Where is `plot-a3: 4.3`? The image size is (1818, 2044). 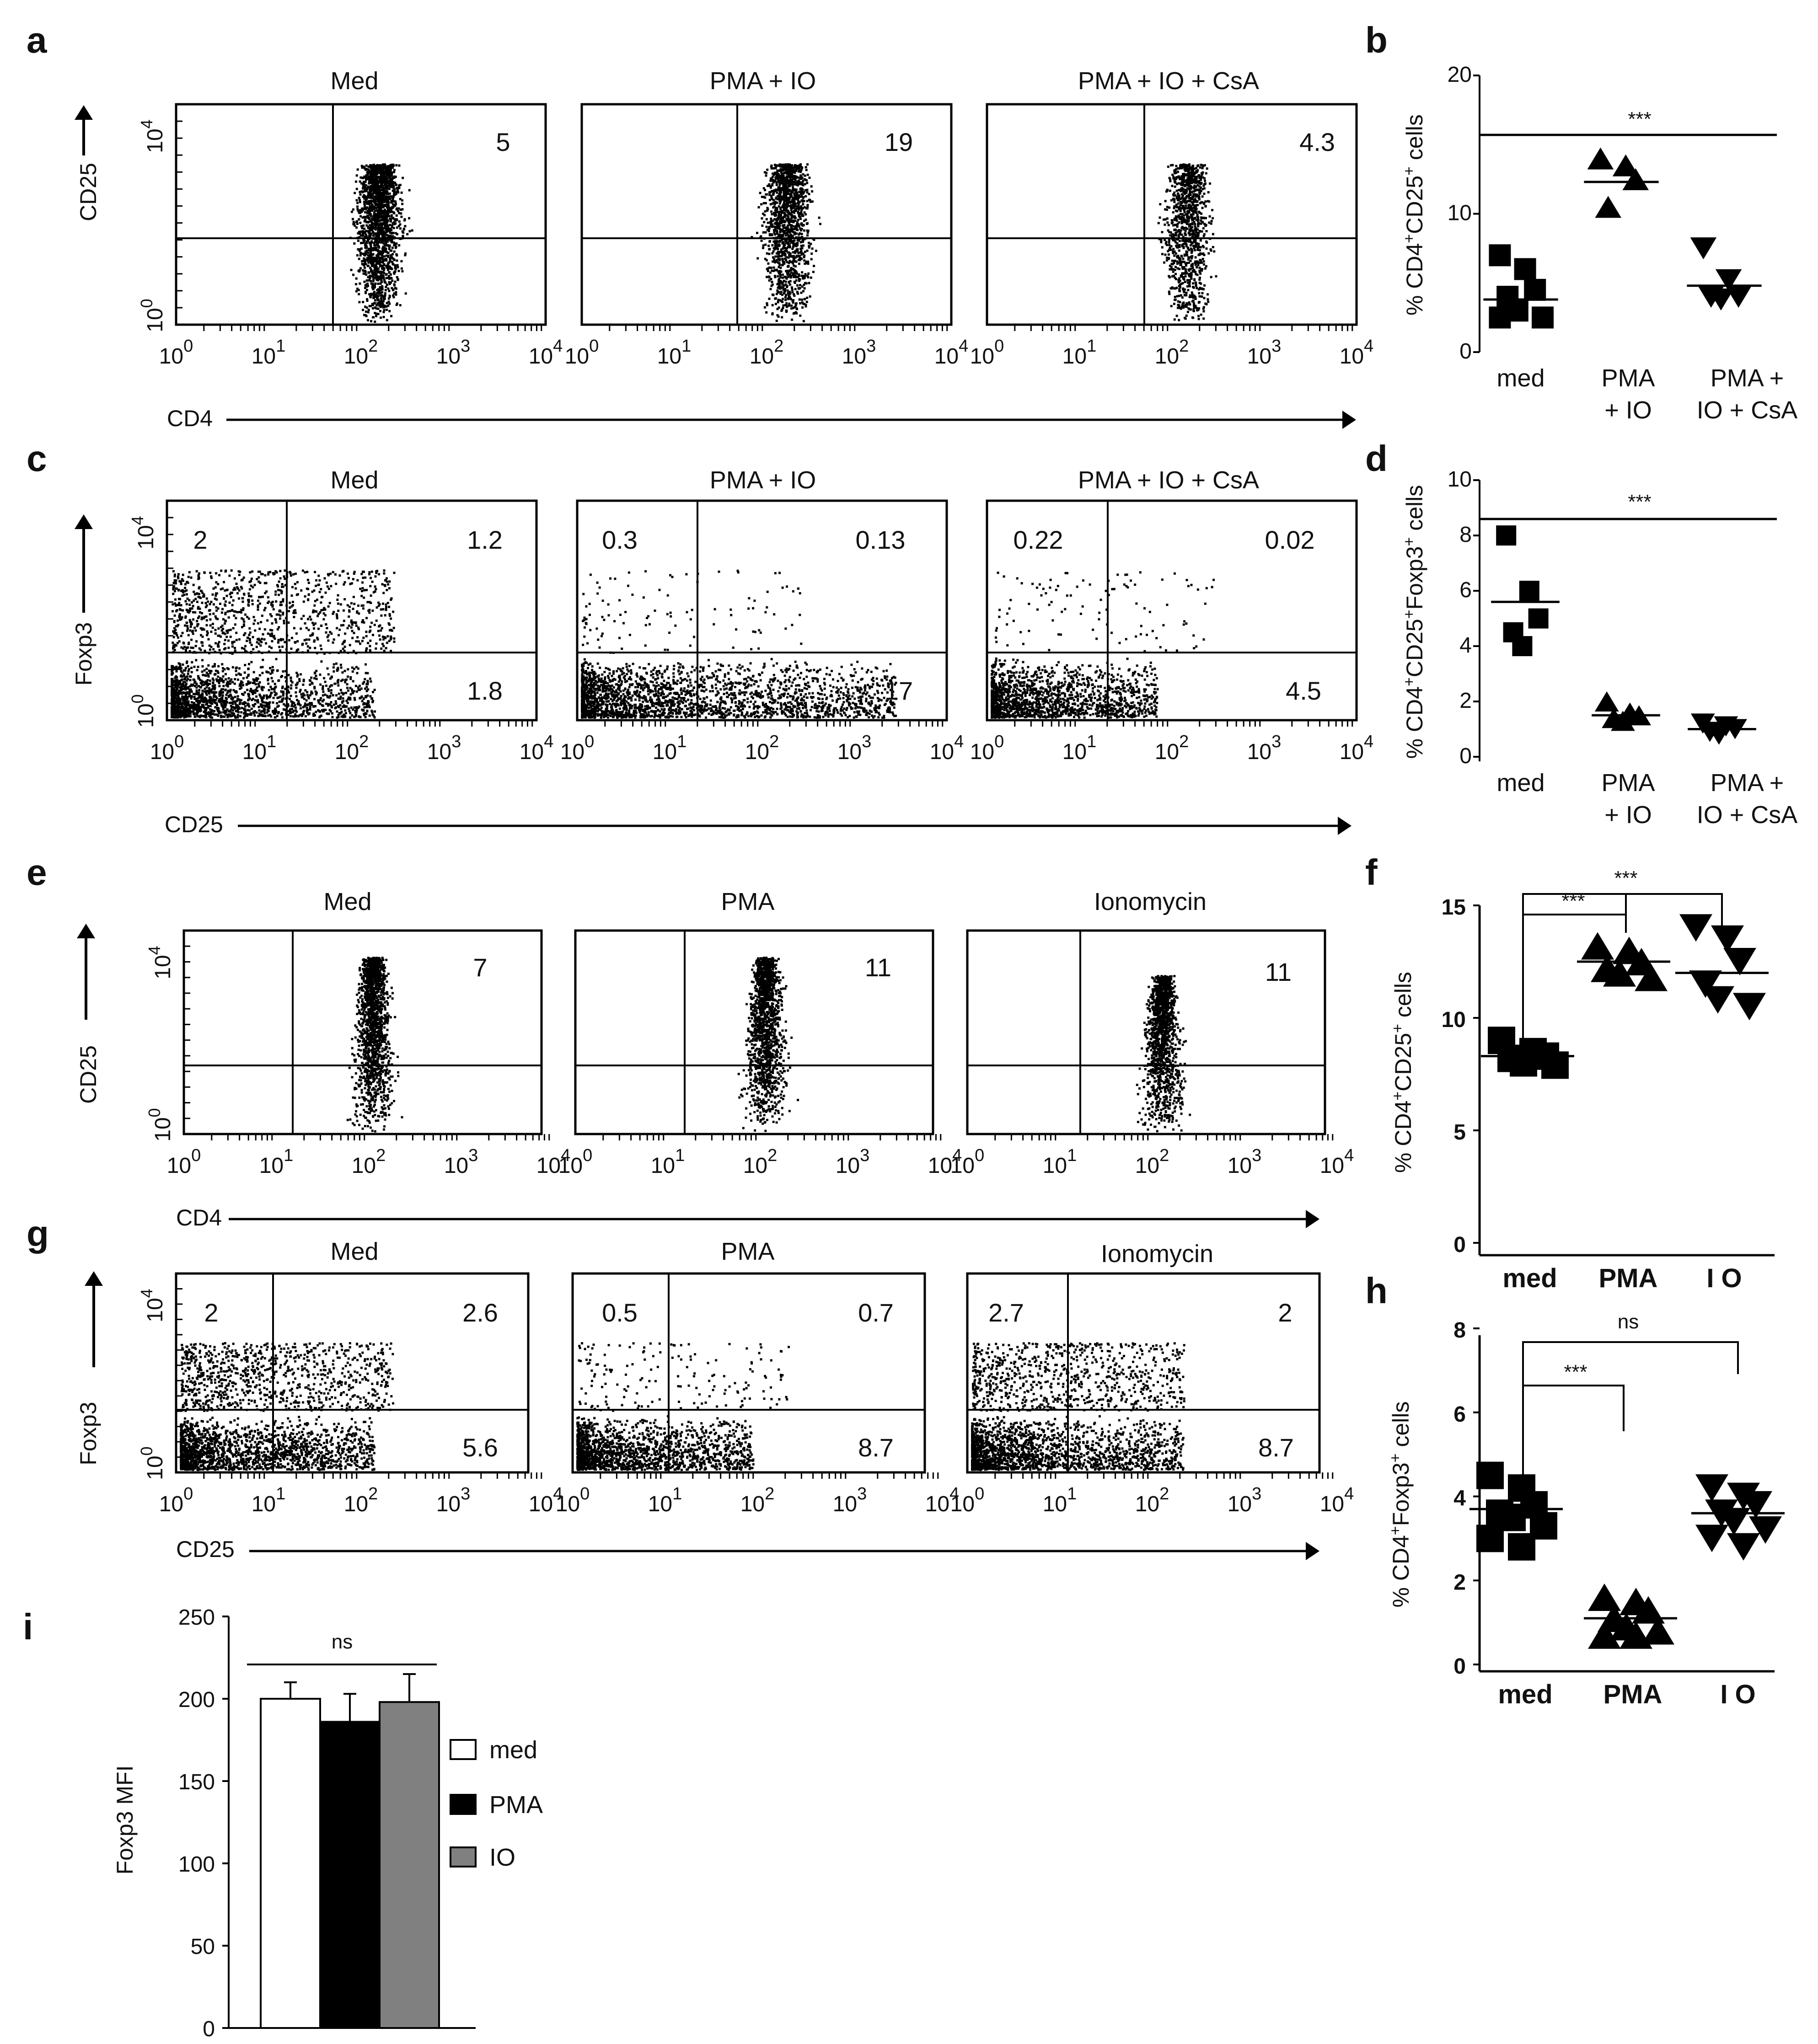 plot-a3: 4.3 is located at coordinates (1172, 214).